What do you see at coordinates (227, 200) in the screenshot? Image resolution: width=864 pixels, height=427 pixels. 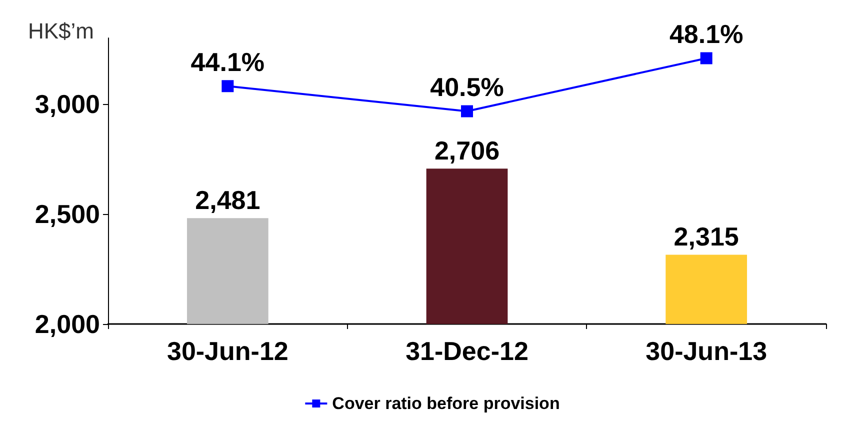 I see `data-label: 2,481` at bounding box center [227, 200].